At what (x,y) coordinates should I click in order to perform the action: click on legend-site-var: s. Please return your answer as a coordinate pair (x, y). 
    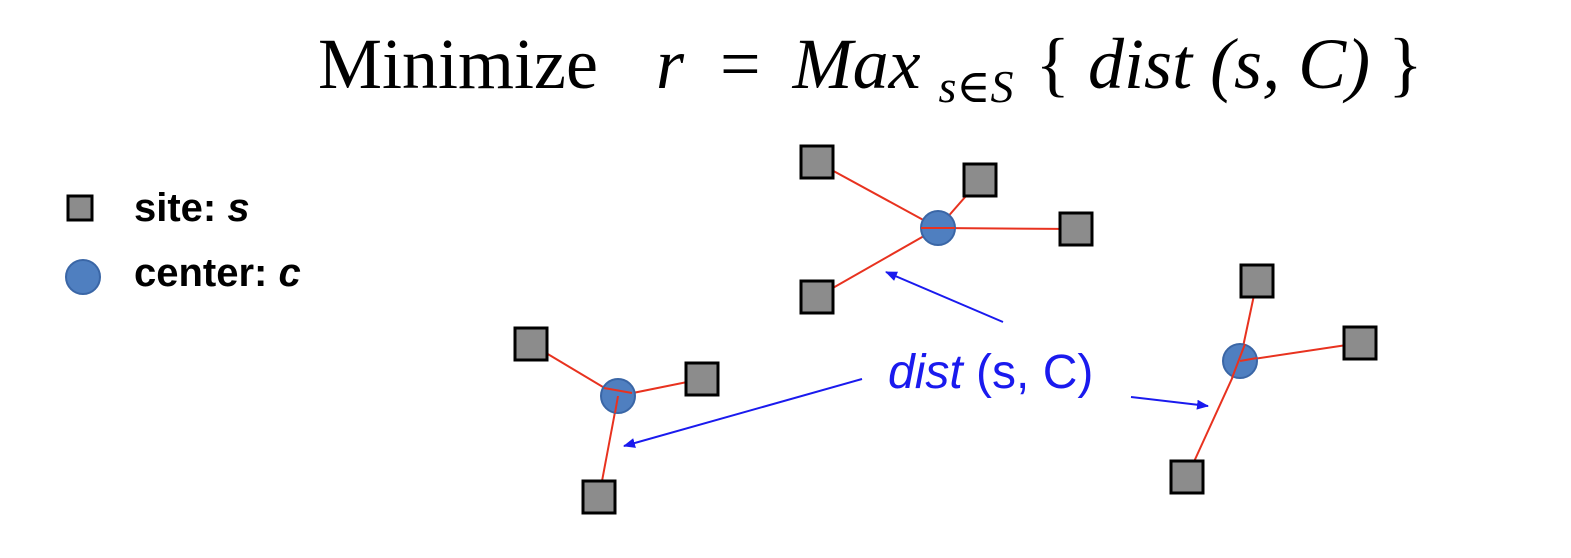
    Looking at the image, I should click on (238, 208).